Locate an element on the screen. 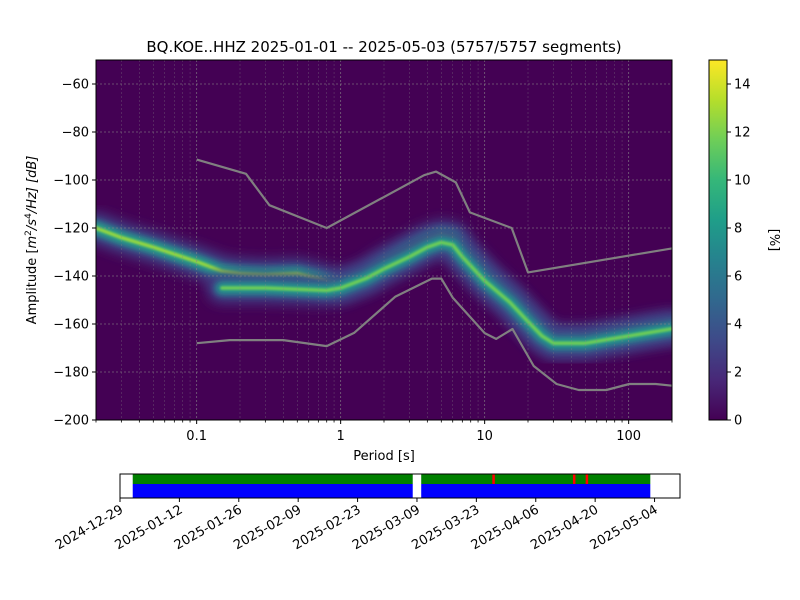 This screenshot has height=600, width=800. y-tick-label: −180 is located at coordinates (71, 373).